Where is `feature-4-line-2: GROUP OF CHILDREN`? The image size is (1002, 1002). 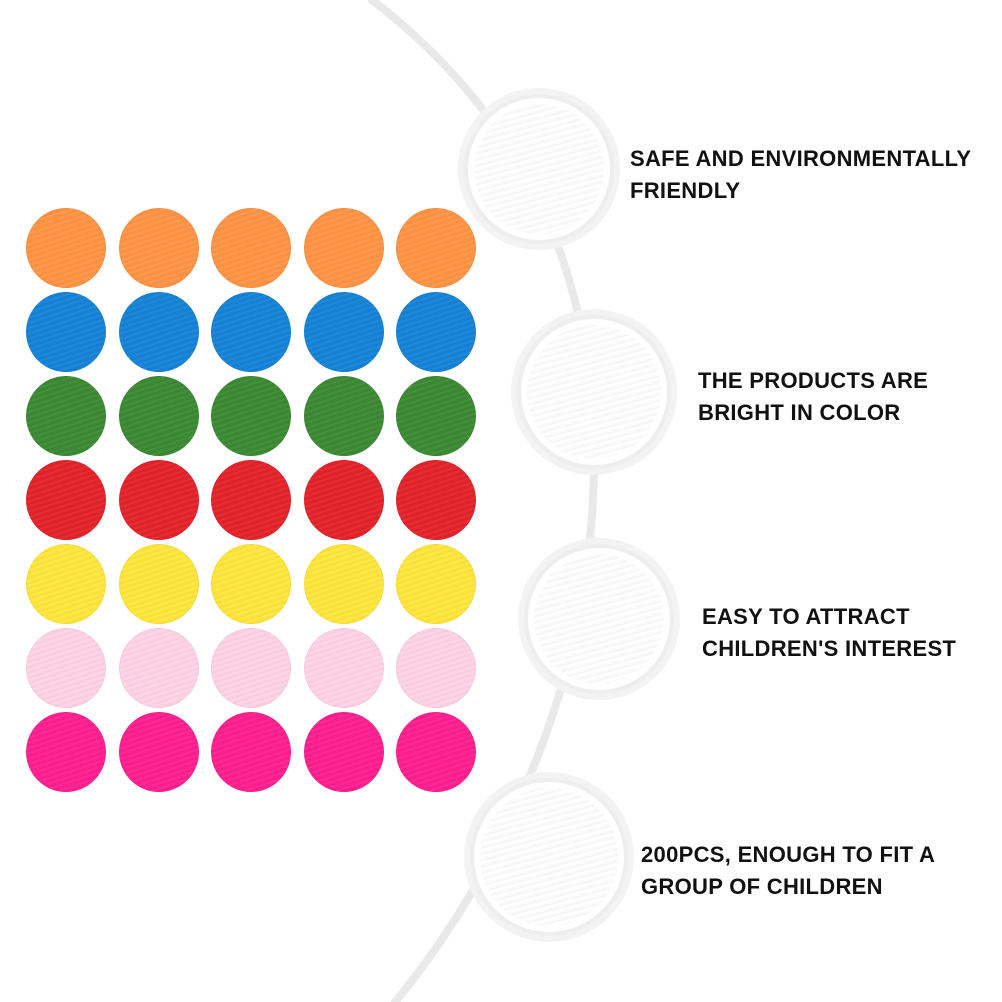 feature-4-line-2: GROUP OF CHILDREN is located at coordinates (762, 886).